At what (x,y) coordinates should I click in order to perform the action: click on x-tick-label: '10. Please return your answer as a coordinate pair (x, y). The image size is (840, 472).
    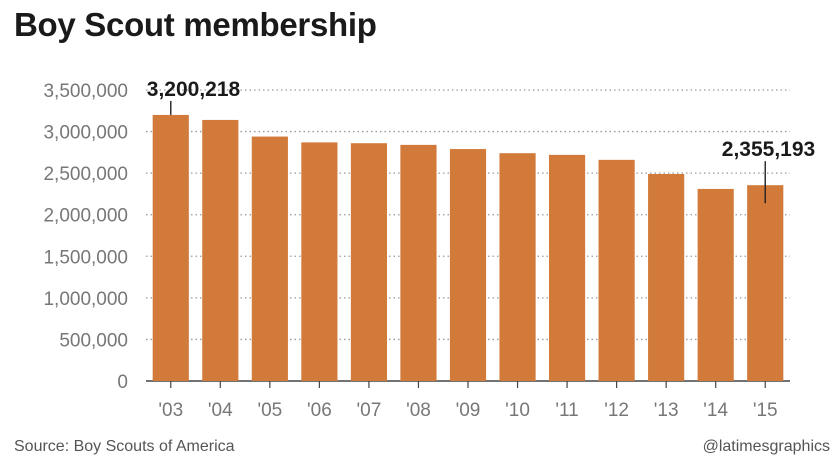
    Looking at the image, I should click on (517, 410).